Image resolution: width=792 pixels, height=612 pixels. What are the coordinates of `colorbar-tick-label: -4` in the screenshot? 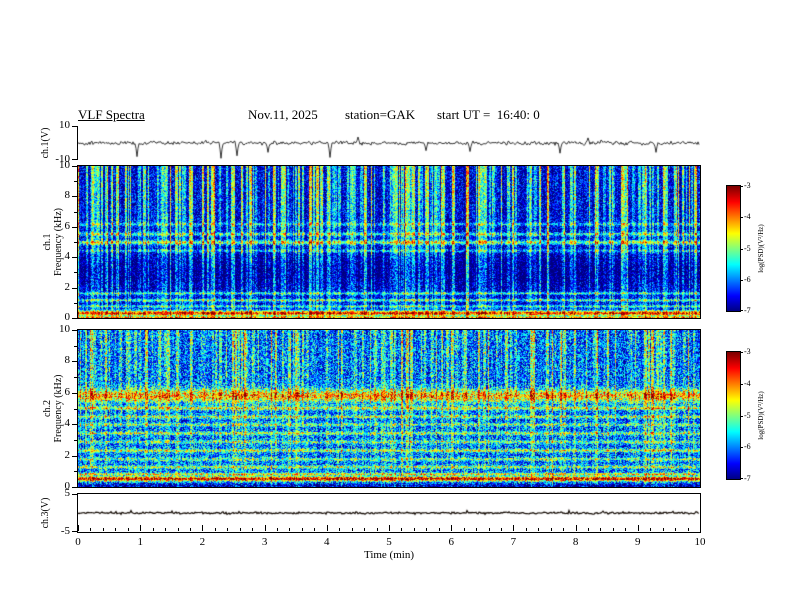 It's located at (747, 216).